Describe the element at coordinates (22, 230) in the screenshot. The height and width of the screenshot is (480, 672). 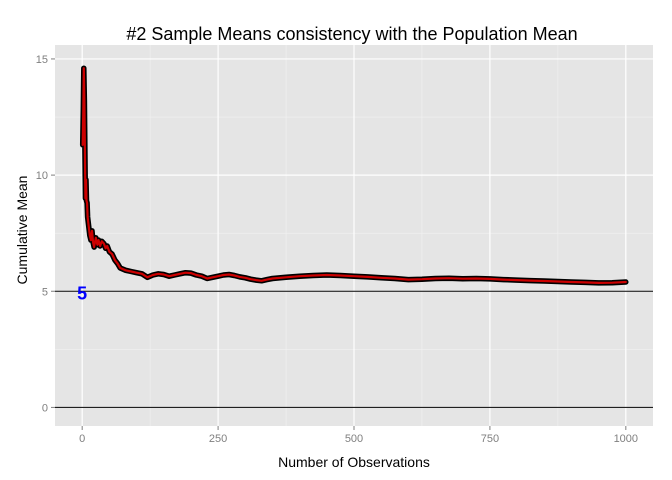
I see `y-axis-title: Cumulative Mean` at that location.